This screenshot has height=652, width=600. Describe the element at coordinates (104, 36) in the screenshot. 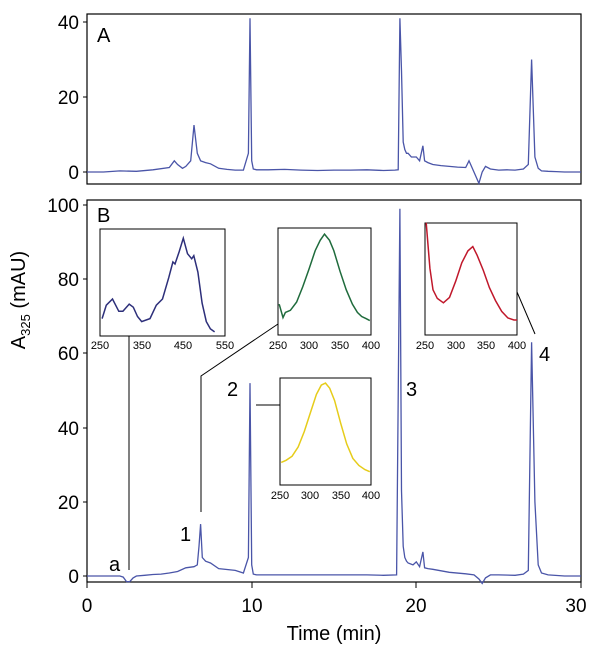

I see `panel-a-label: A` at that location.